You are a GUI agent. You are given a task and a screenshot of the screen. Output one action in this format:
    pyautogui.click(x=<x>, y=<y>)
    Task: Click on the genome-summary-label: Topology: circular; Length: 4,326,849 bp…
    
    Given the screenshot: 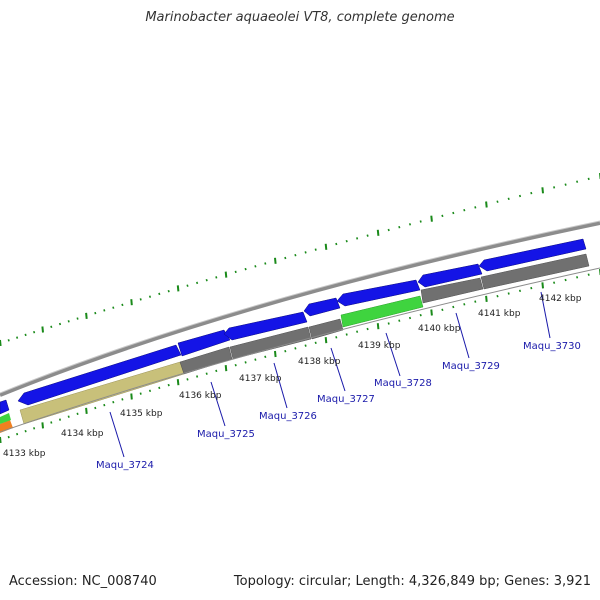 What is the action you would take?
    pyautogui.click(x=412, y=581)
    